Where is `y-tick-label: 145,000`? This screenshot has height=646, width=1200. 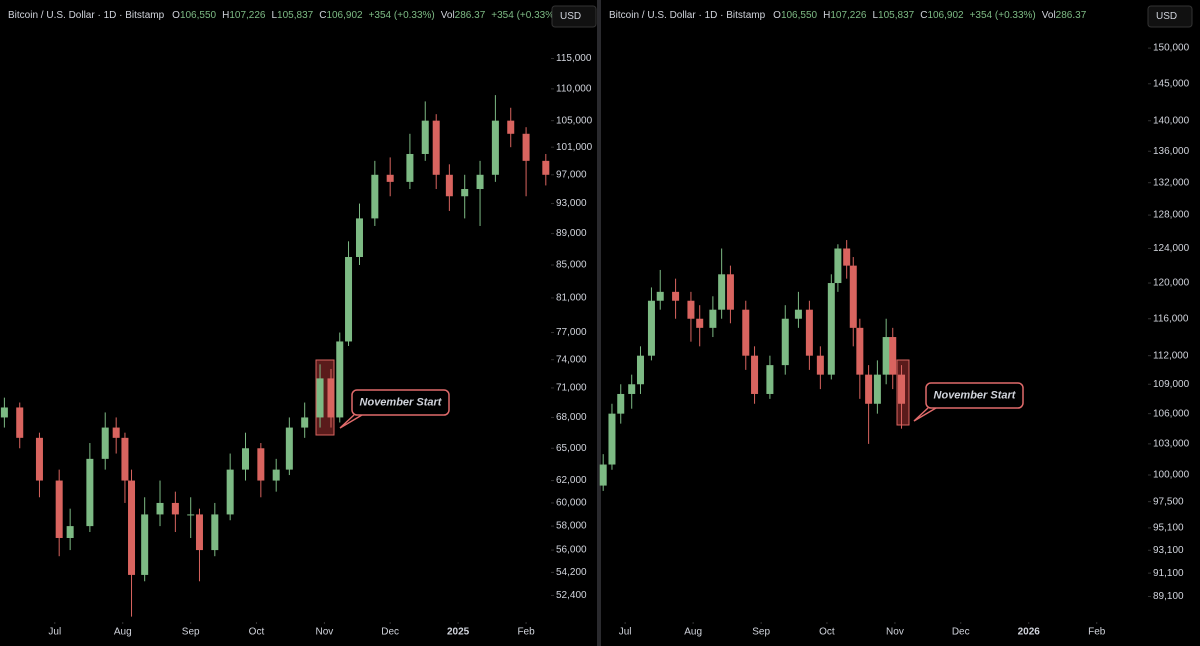
y-tick-label: 145,000 is located at coordinates (1171, 83).